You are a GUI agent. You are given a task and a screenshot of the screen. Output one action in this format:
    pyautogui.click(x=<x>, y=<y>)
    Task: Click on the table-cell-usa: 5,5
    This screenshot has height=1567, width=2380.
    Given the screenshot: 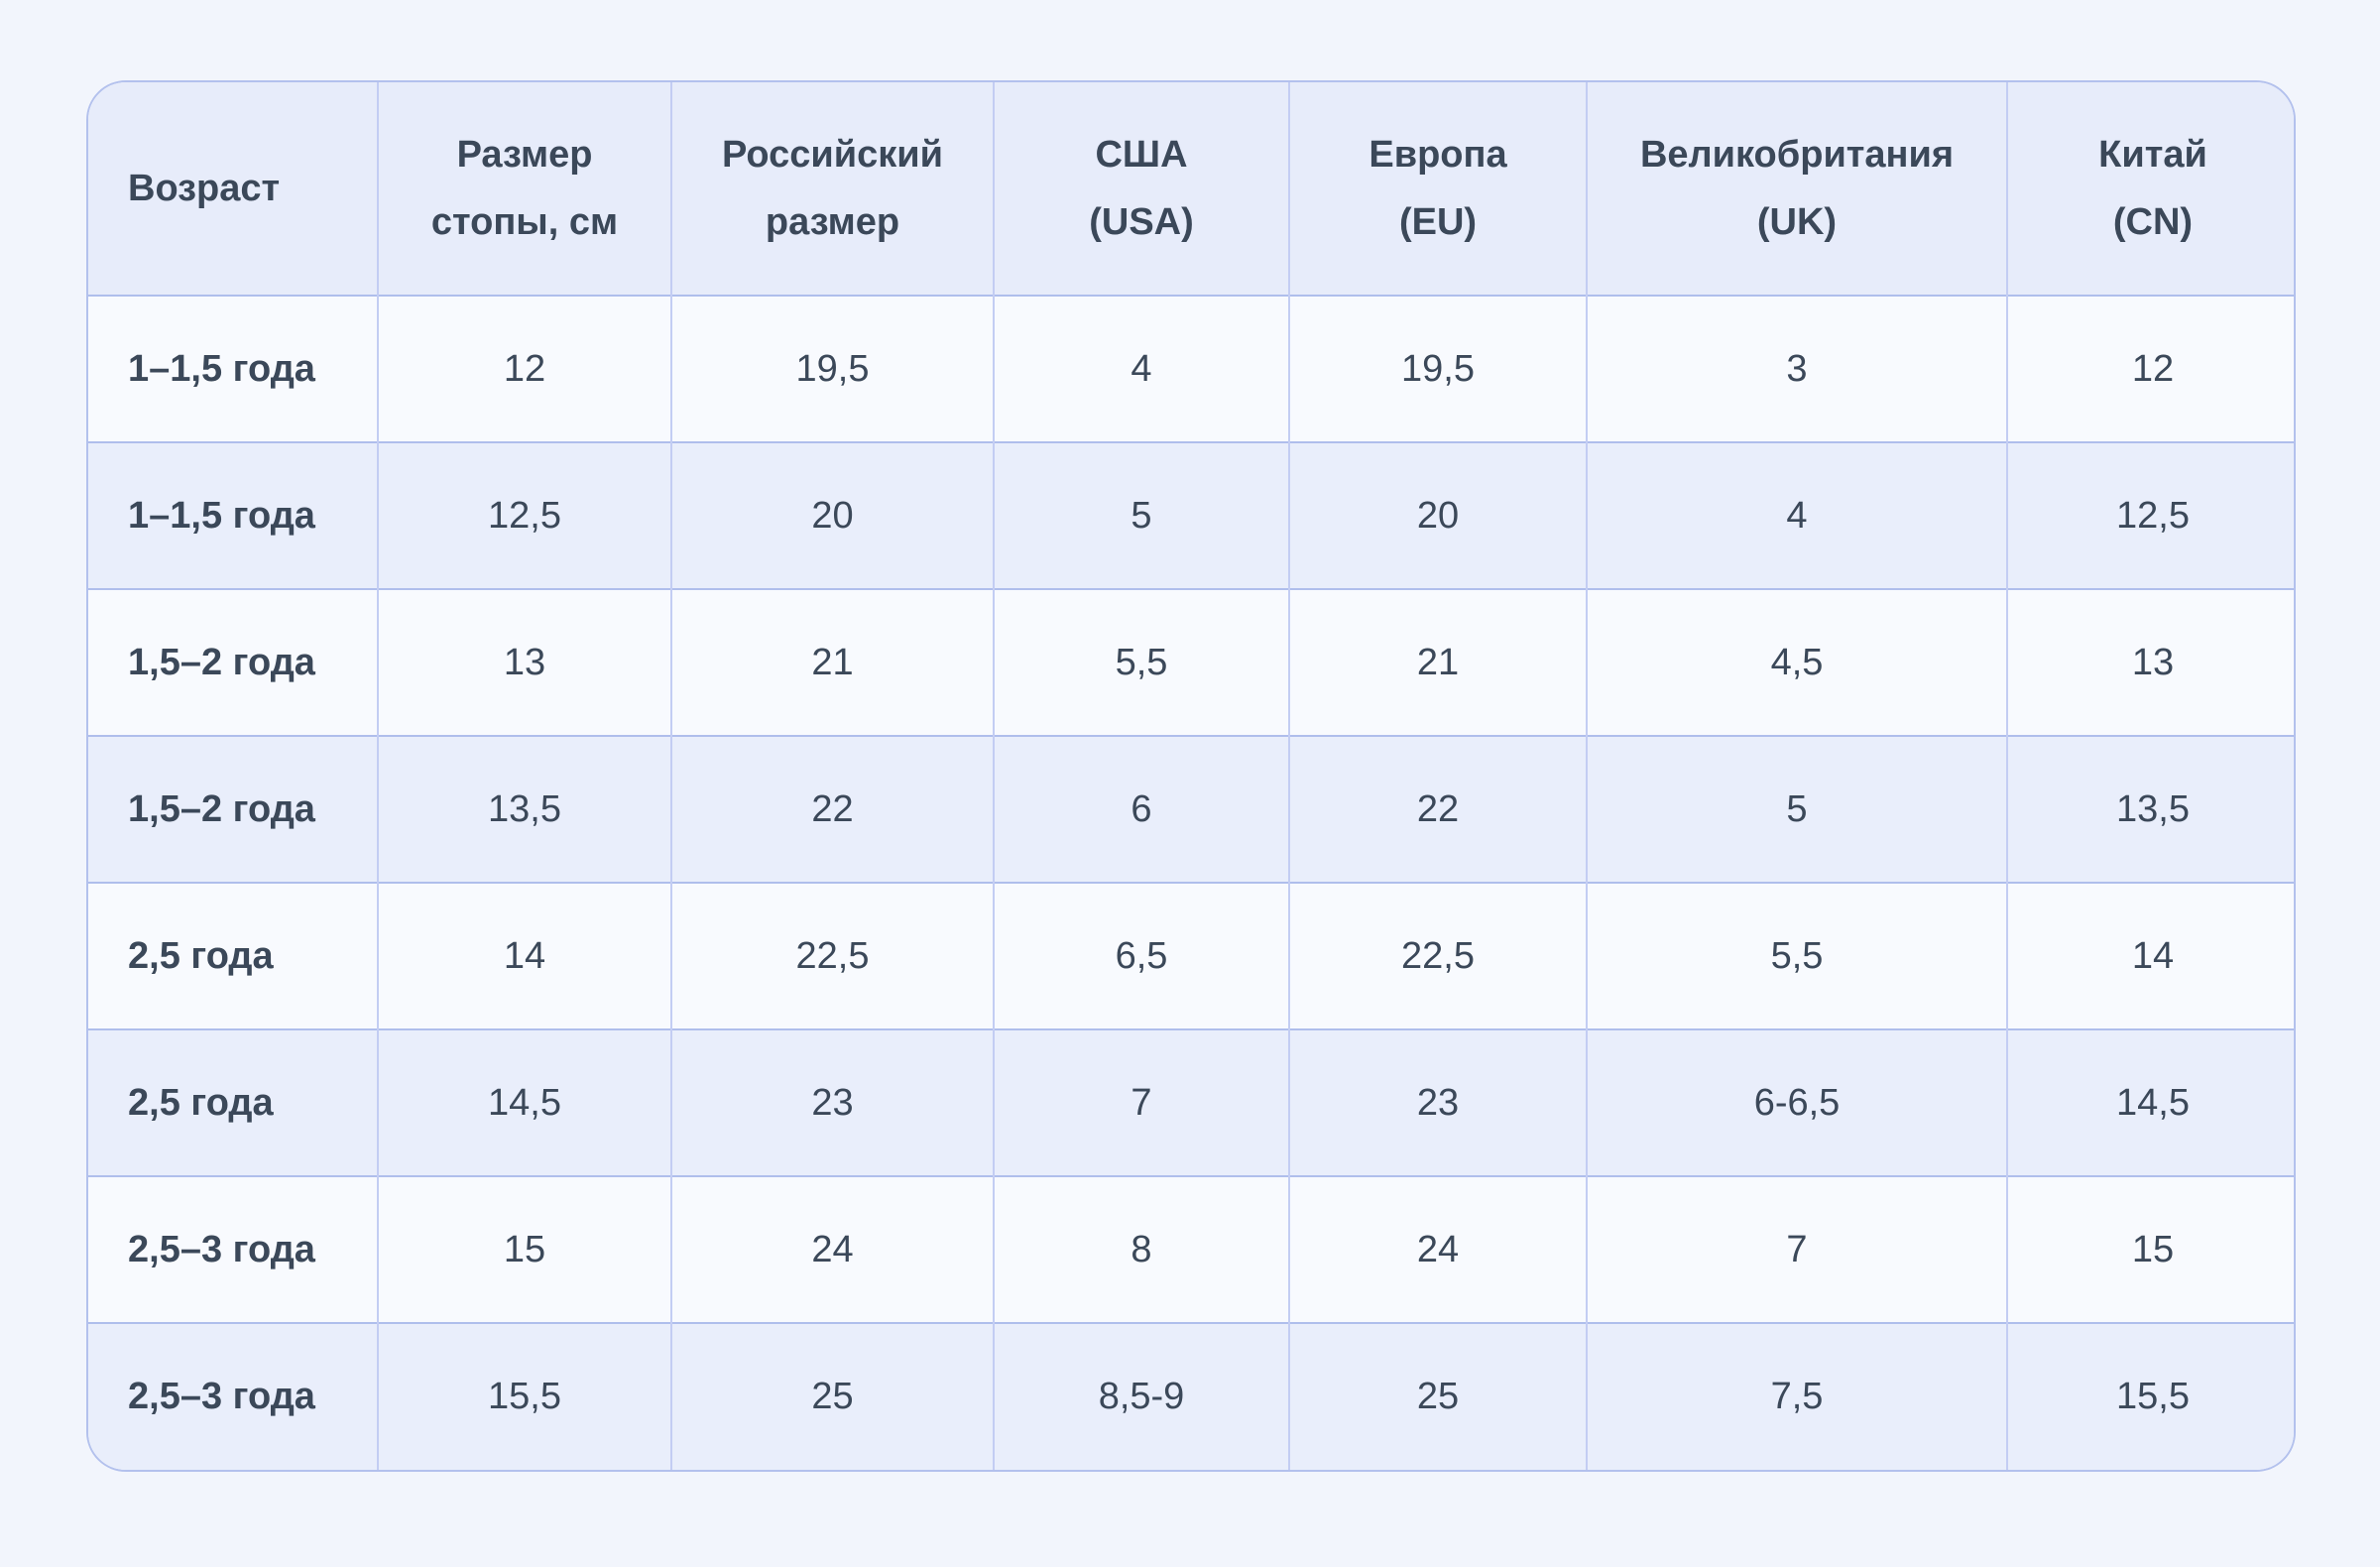 What is the action you would take?
    pyautogui.click(x=1141, y=662)
    